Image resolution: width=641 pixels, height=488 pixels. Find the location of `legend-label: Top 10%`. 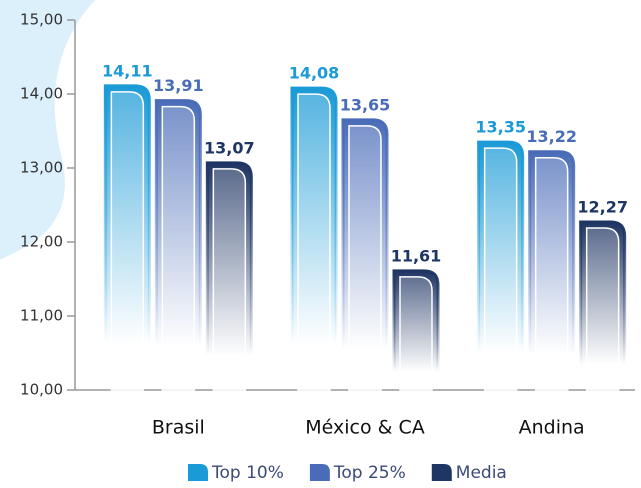

legend-label: Top 10% is located at coordinates (247, 473).